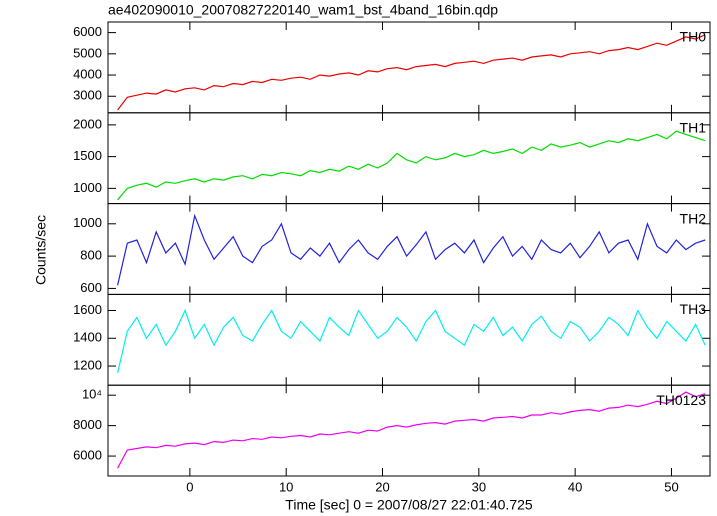  What do you see at coordinates (693, 37) in the screenshot?
I see `series-name: TH0` at bounding box center [693, 37].